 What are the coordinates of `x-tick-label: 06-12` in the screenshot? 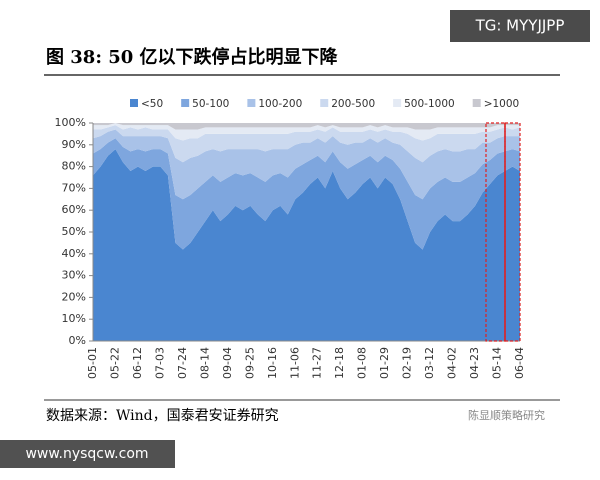 It's located at (137, 363).